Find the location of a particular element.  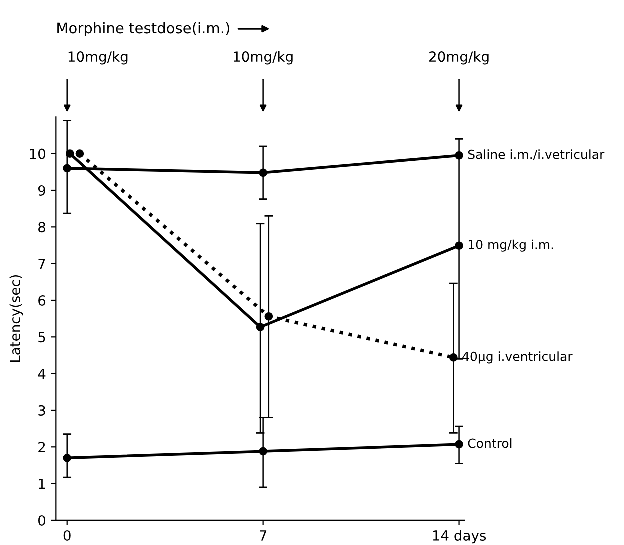

y-tick-label: 5 is located at coordinates (42, 337).